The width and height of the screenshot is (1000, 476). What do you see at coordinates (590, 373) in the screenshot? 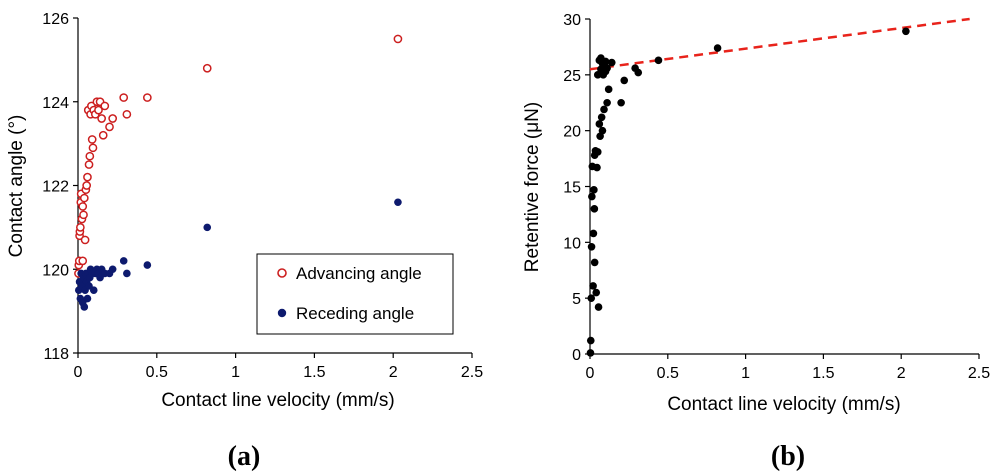
I see `panel-b-x-tick-label: 0` at bounding box center [590, 373].